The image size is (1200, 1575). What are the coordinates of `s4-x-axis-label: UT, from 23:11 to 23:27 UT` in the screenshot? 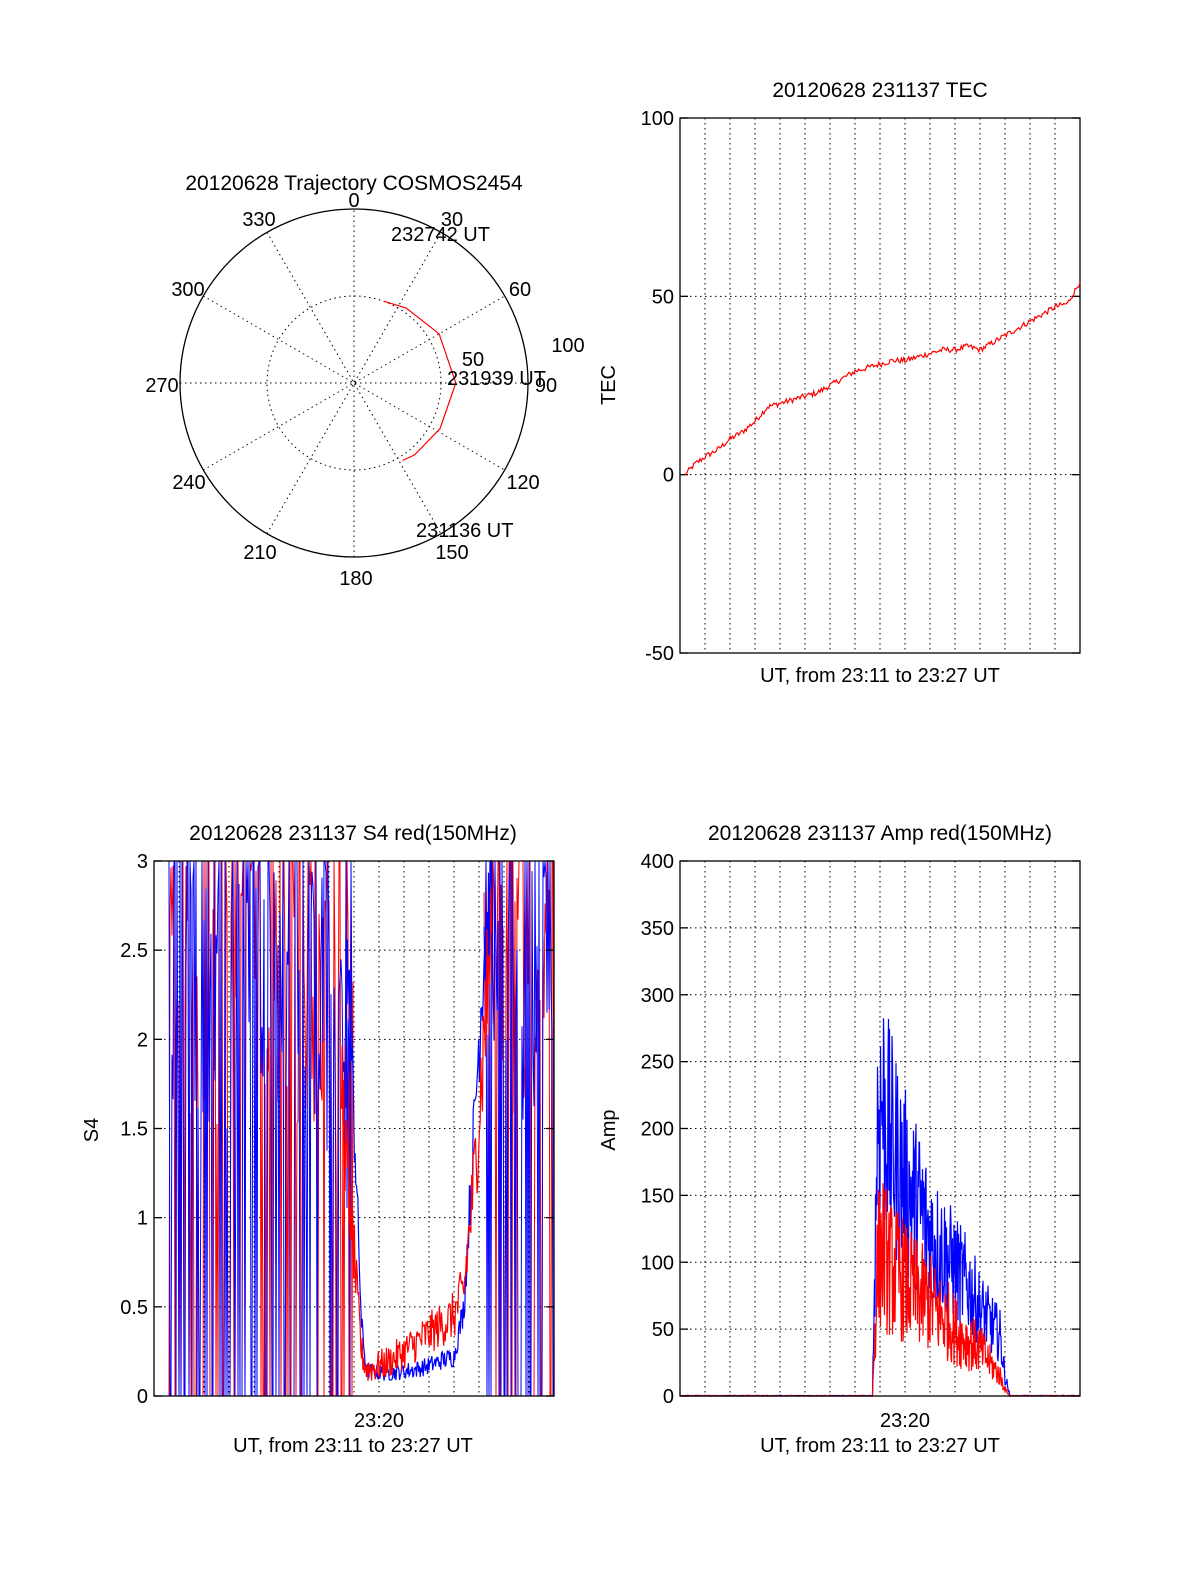 It's located at (353, 1446).